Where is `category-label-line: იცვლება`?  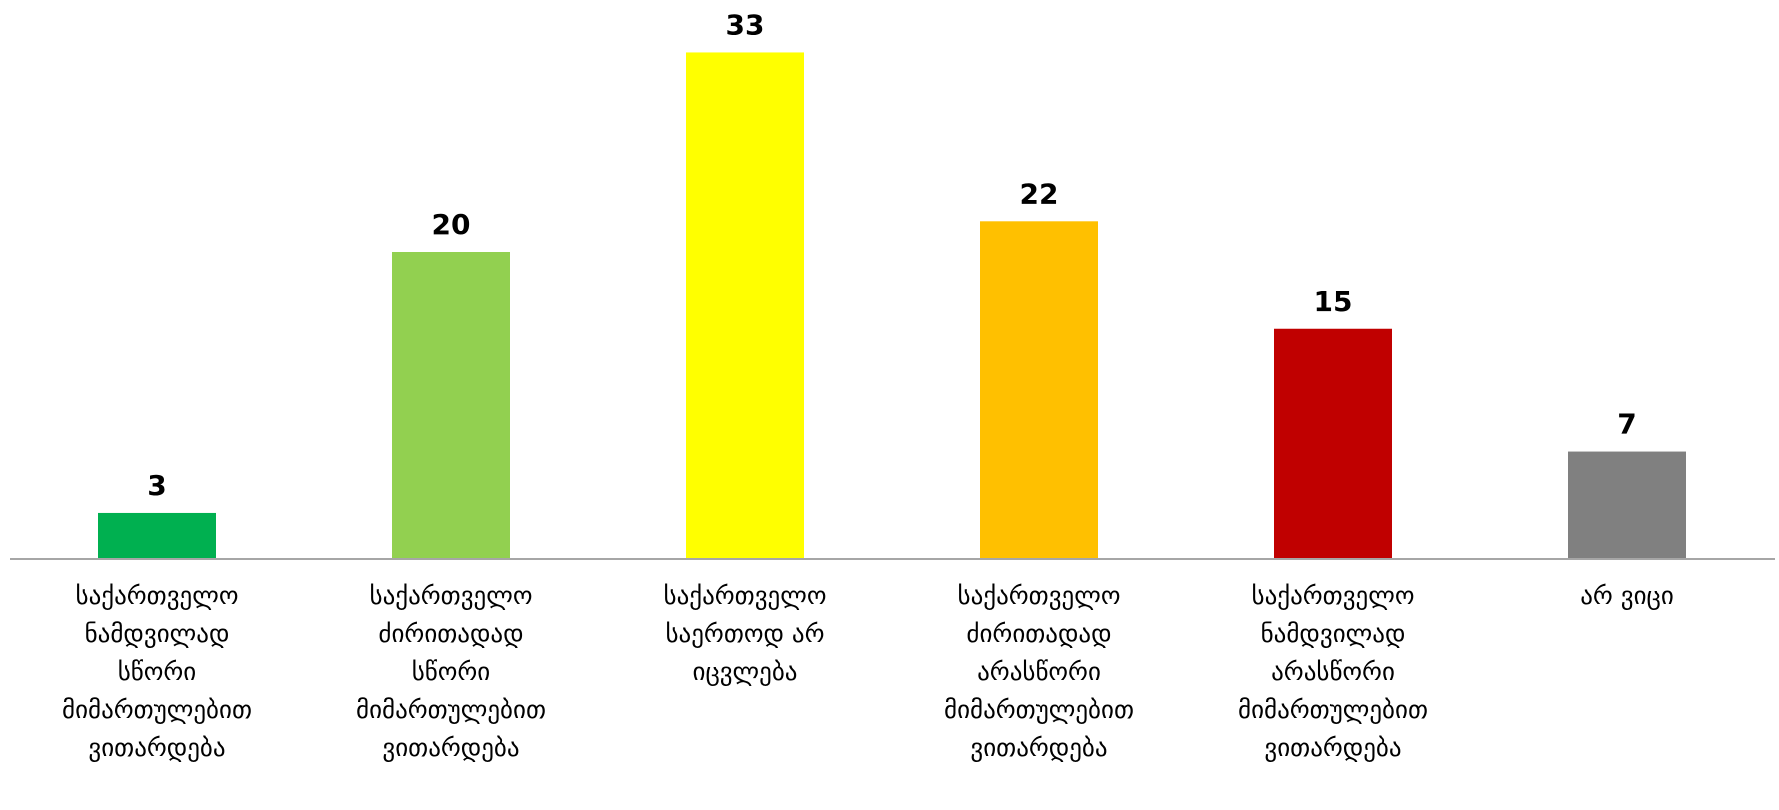
category-label-line: იცვლება is located at coordinates (745, 671).